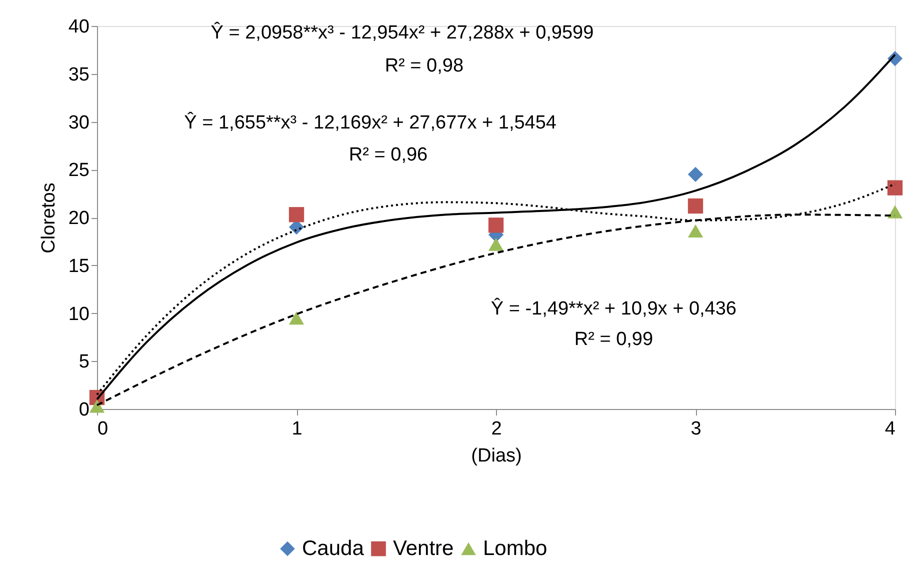 The height and width of the screenshot is (562, 904). Describe the element at coordinates (79, 75) in the screenshot. I see `y-tick-label: 35` at that location.